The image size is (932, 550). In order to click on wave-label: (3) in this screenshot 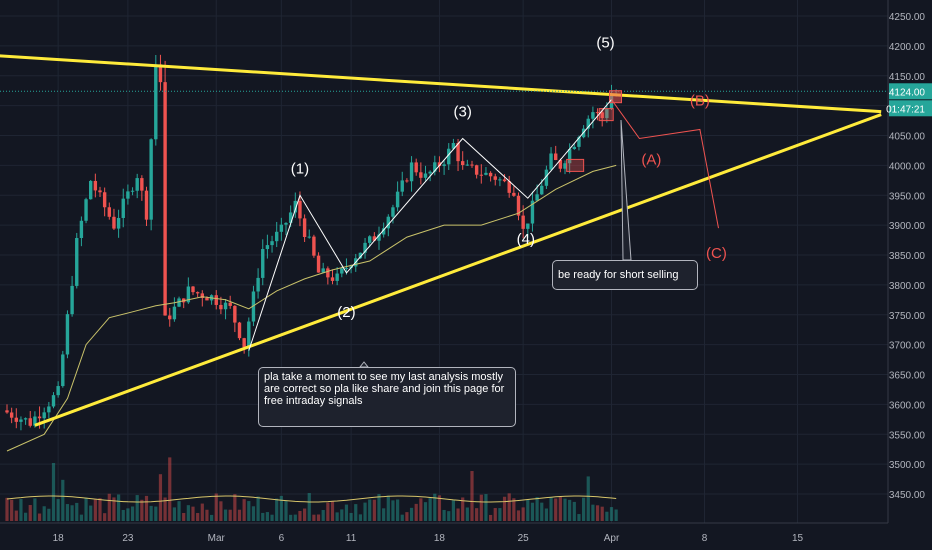, I will do `click(463, 111)`.